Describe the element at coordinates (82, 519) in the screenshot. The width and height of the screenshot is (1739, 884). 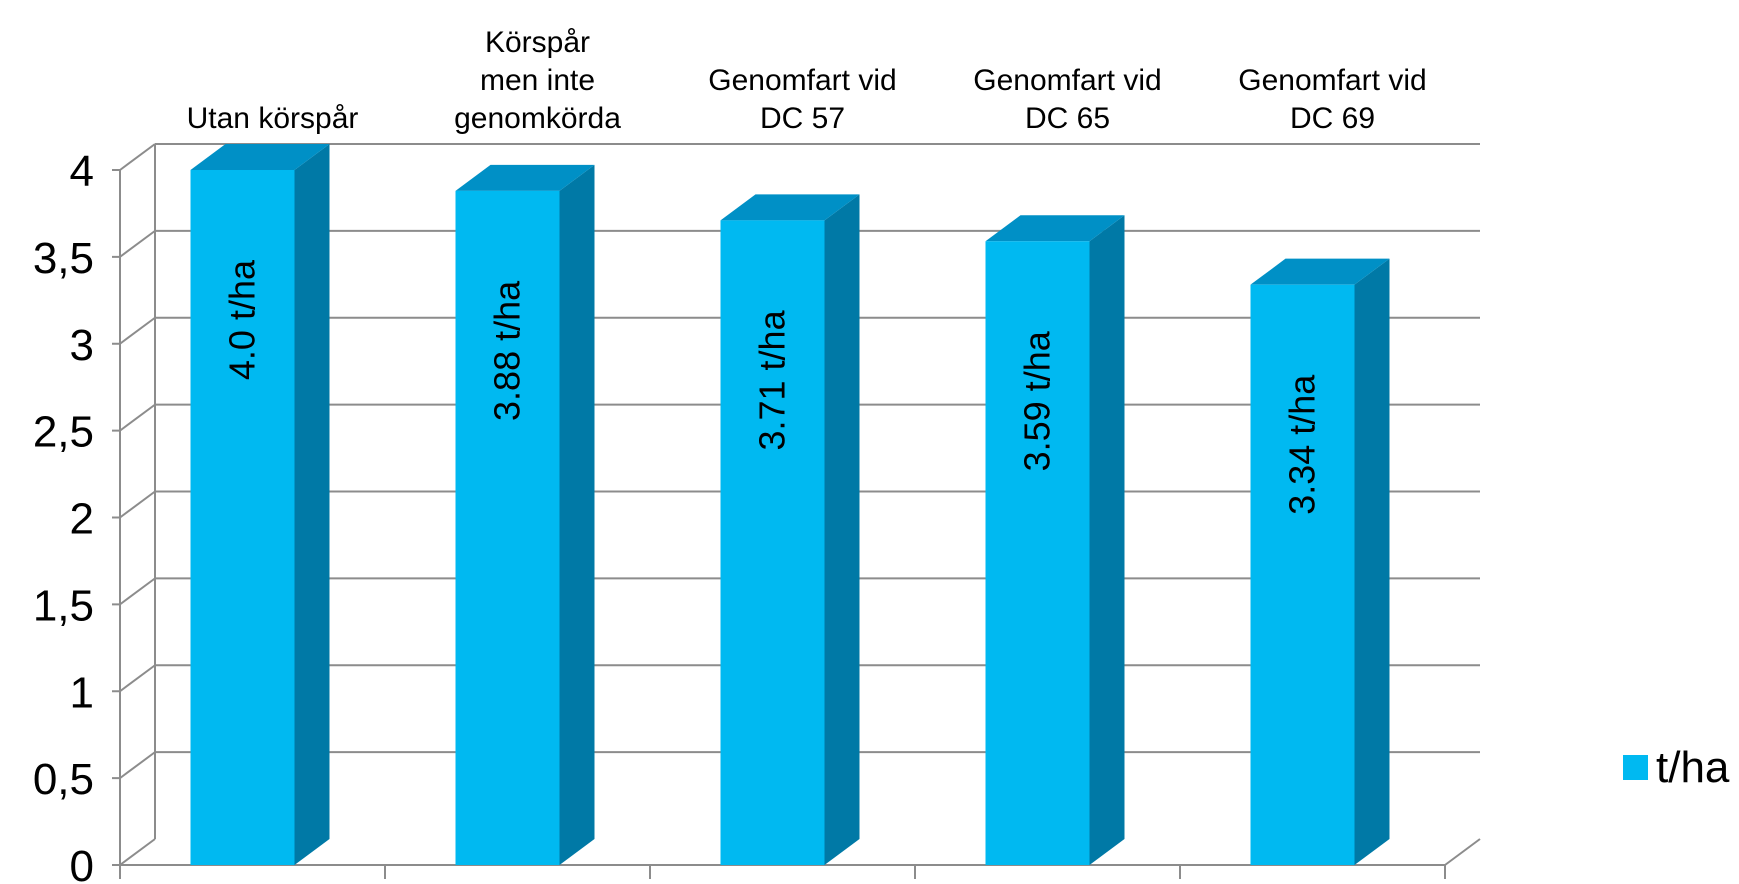
I see `y-tick-label: 2` at that location.